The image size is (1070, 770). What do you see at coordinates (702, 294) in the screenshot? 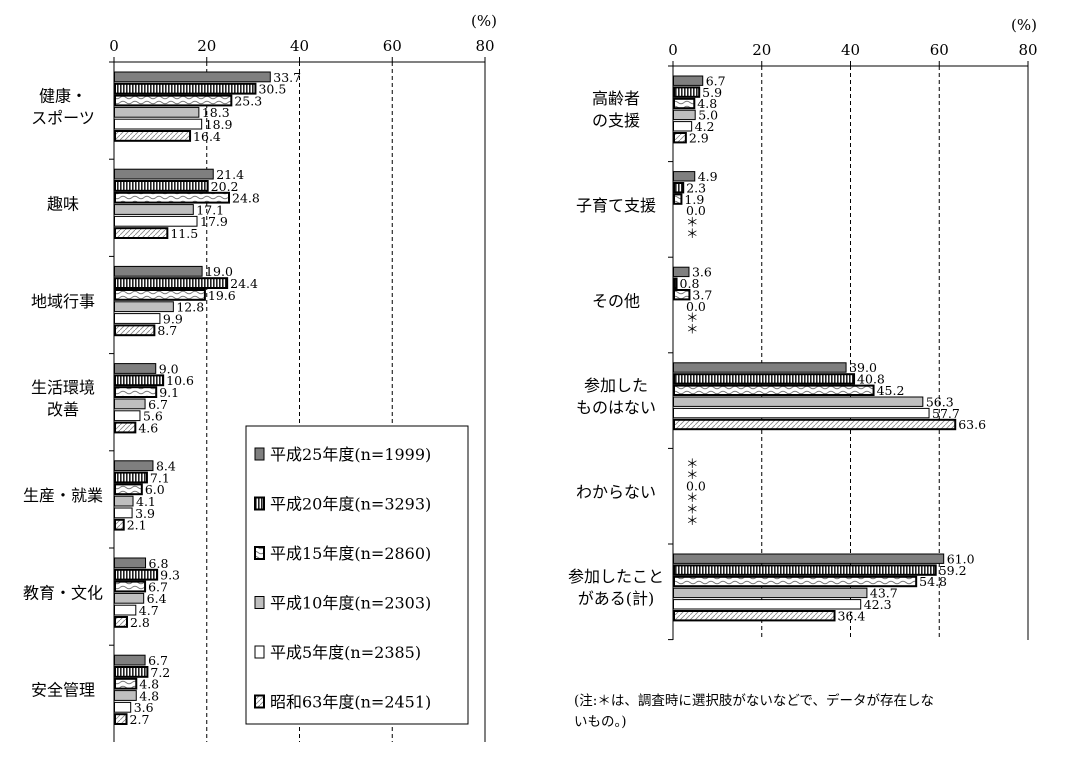
I see `value-label: 3.7` at bounding box center [702, 294].